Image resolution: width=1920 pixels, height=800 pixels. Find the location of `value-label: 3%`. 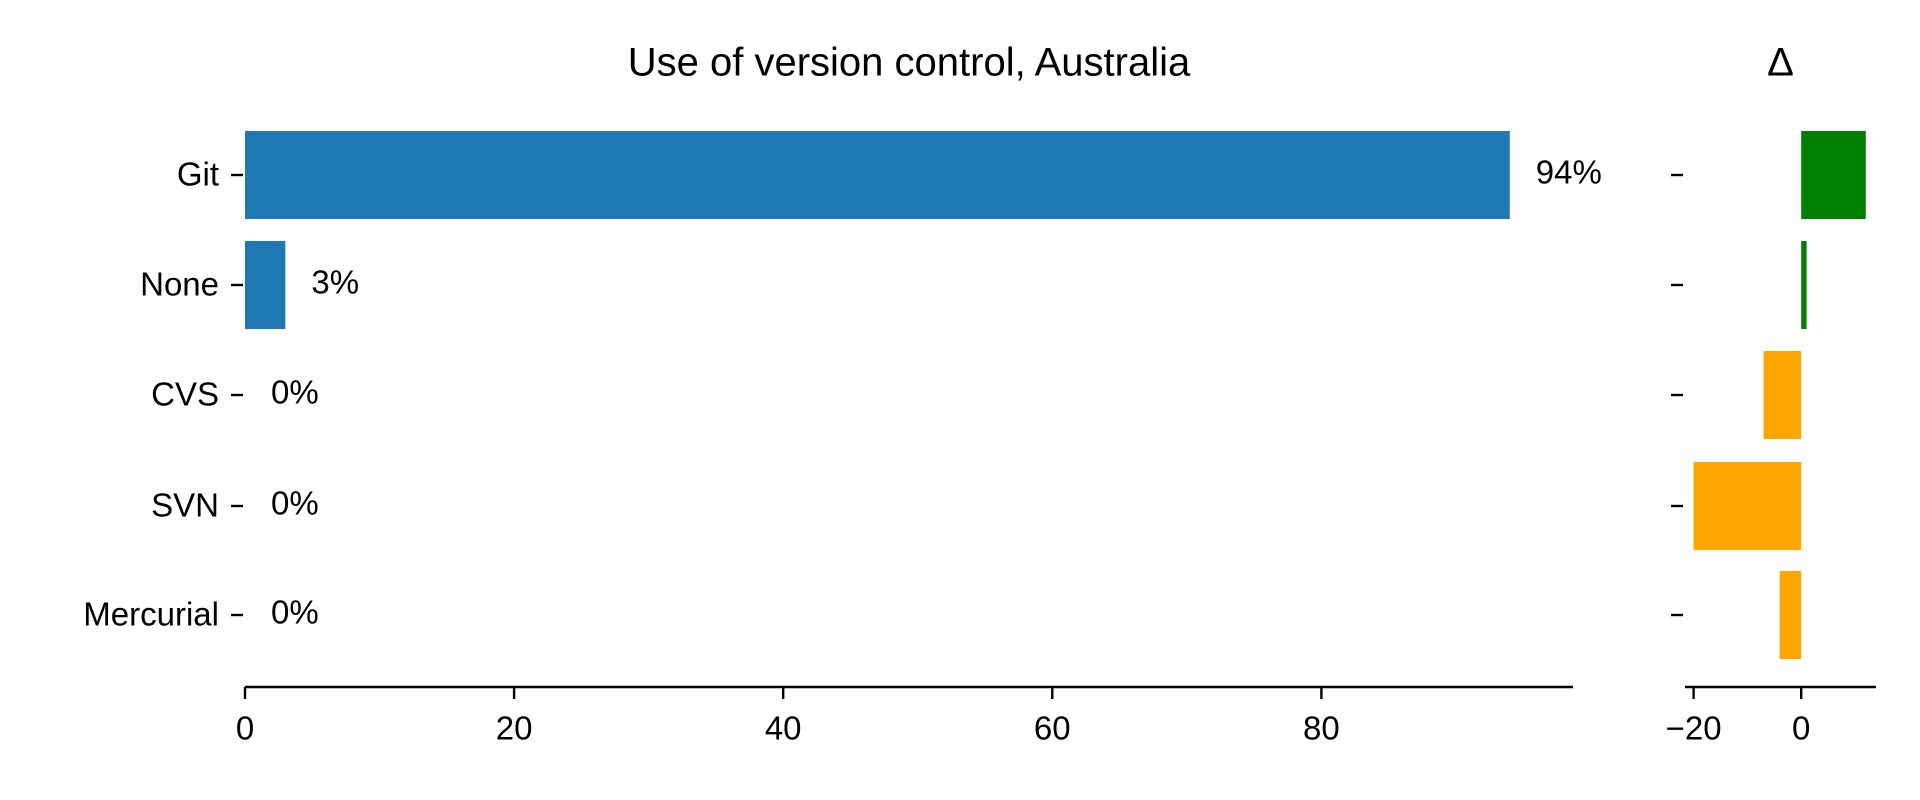

value-label: 3% is located at coordinates (335, 282).